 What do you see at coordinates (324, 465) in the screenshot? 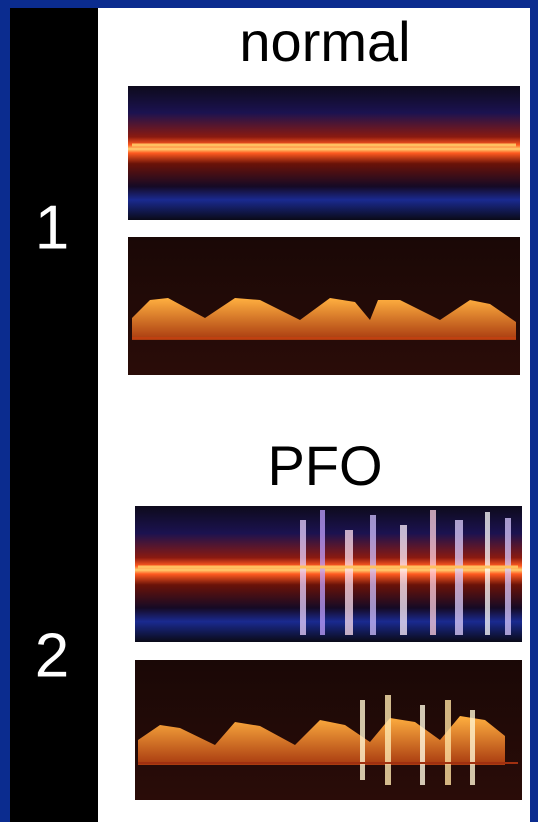
I see `panel-title: PFO` at bounding box center [324, 465].